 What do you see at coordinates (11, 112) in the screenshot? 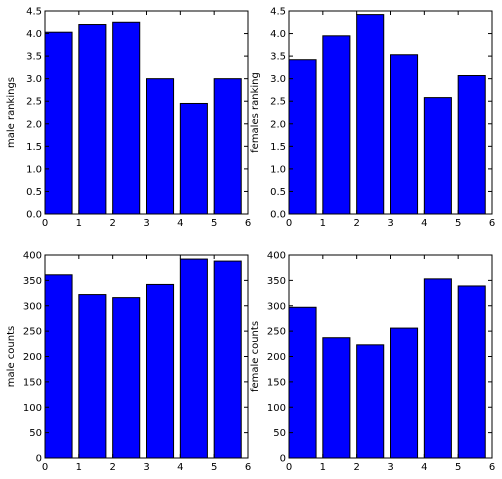
I see `y-axis-label: male rankings` at bounding box center [11, 112].